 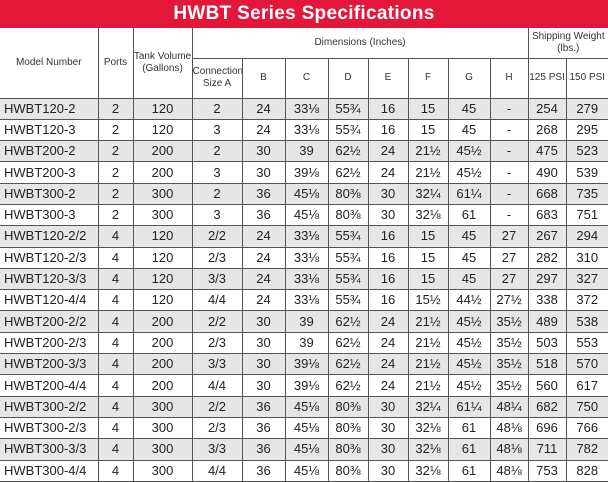 What do you see at coordinates (509, 428) in the screenshot?
I see `cell-h: 48⅛` at bounding box center [509, 428].